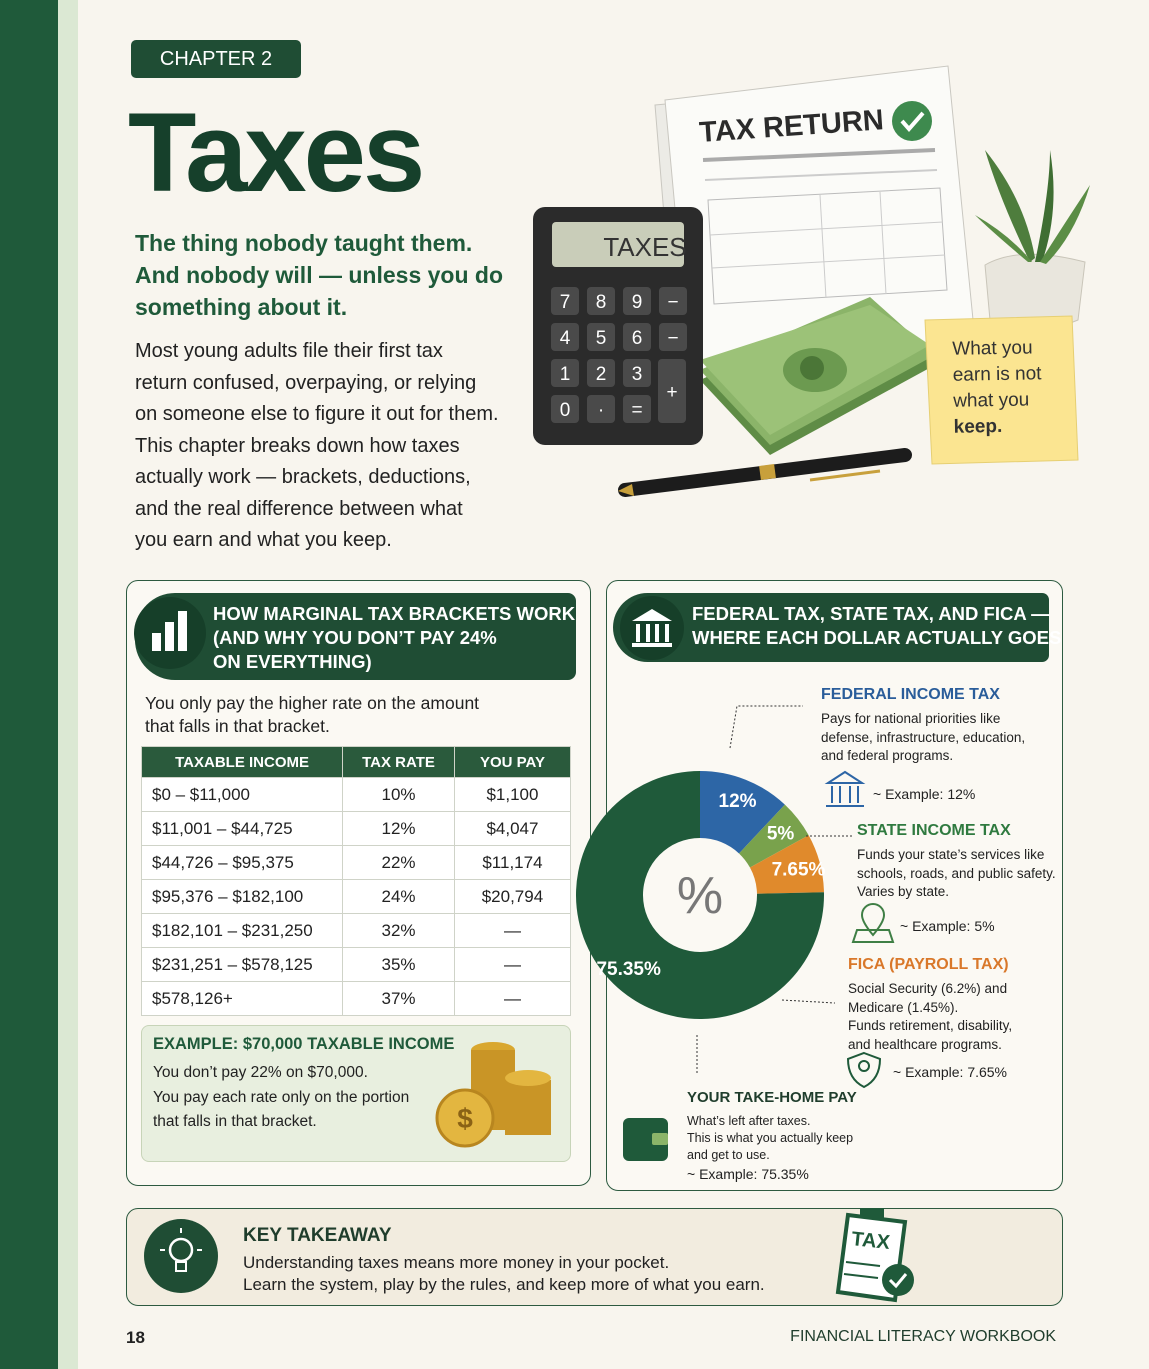 This screenshot has width=1149, height=1369. I want to click on text-line: schools, roads, and public safety., so click(956, 873).